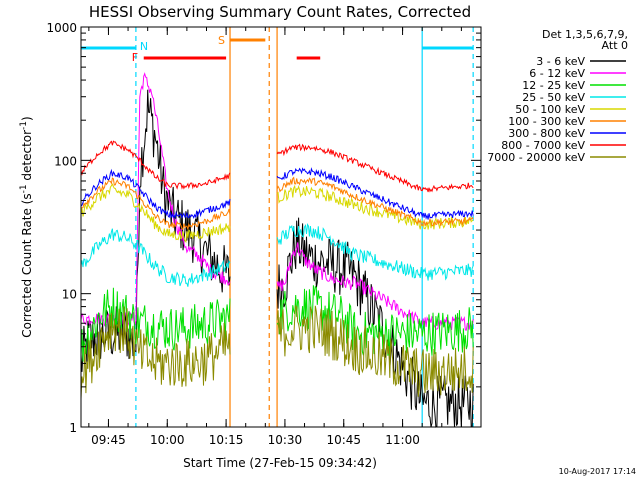 The width and height of the screenshot is (640, 480). What do you see at coordinates (167, 440) in the screenshot?
I see `x-tick-label: 10:00` at bounding box center [167, 440].